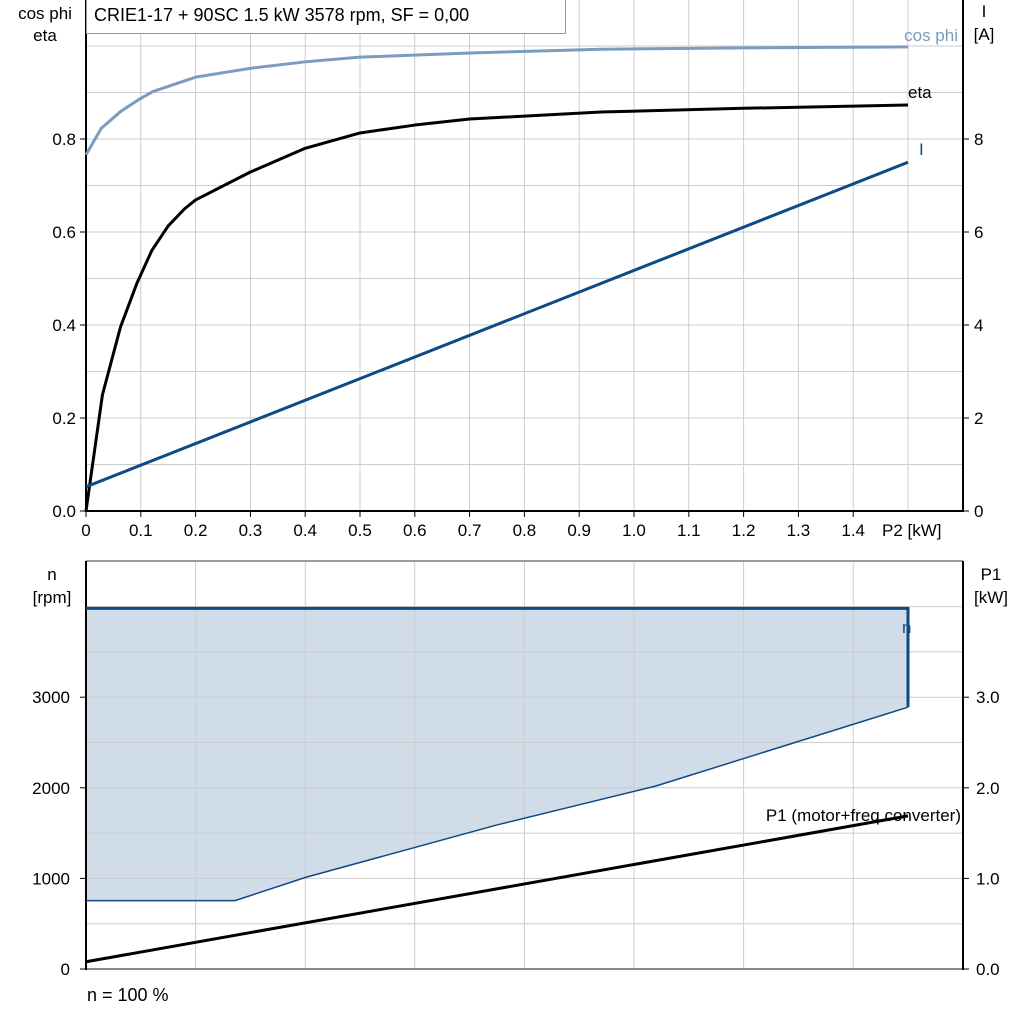 This screenshot has width=1024, height=1024. Describe the element at coordinates (991, 597) in the screenshot. I see `y-axis-label-right: [kW]` at that location.